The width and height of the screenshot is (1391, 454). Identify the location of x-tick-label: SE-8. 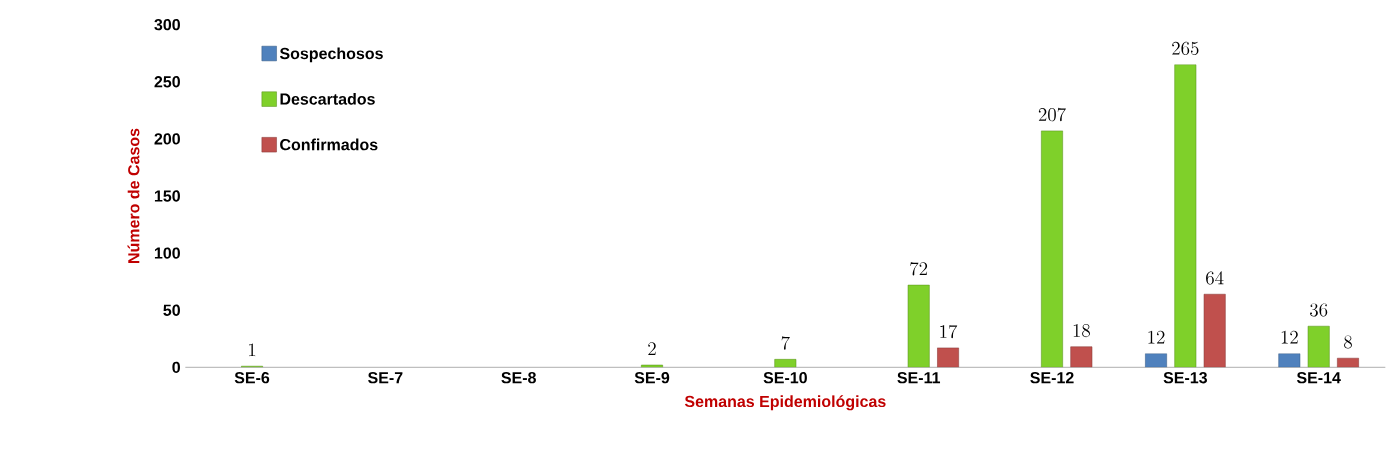
(518, 378).